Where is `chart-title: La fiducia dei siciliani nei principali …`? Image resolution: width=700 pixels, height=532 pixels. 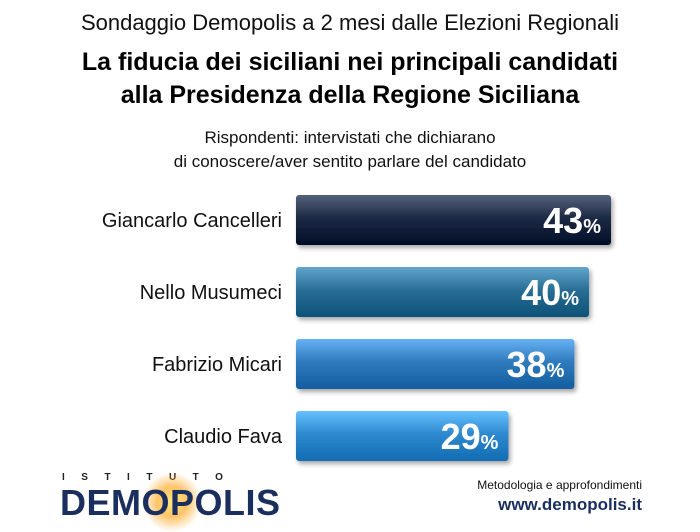 chart-title: La fiducia dei siciliani nei principali … is located at coordinates (350, 79).